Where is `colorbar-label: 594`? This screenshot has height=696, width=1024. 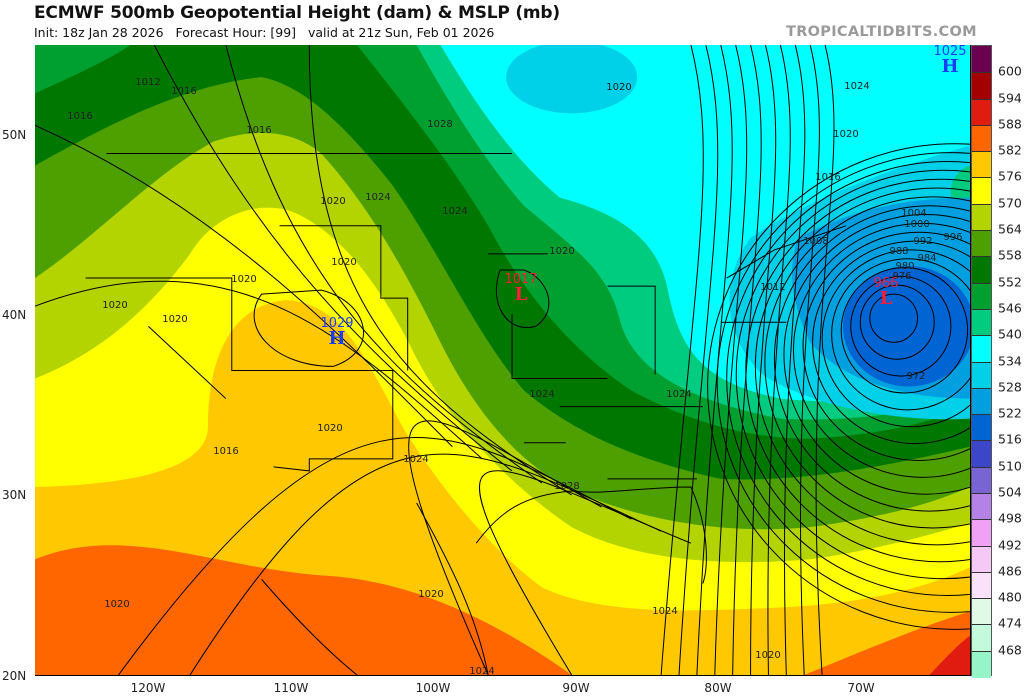
colorbar-label: 594 is located at coordinates (1010, 98).